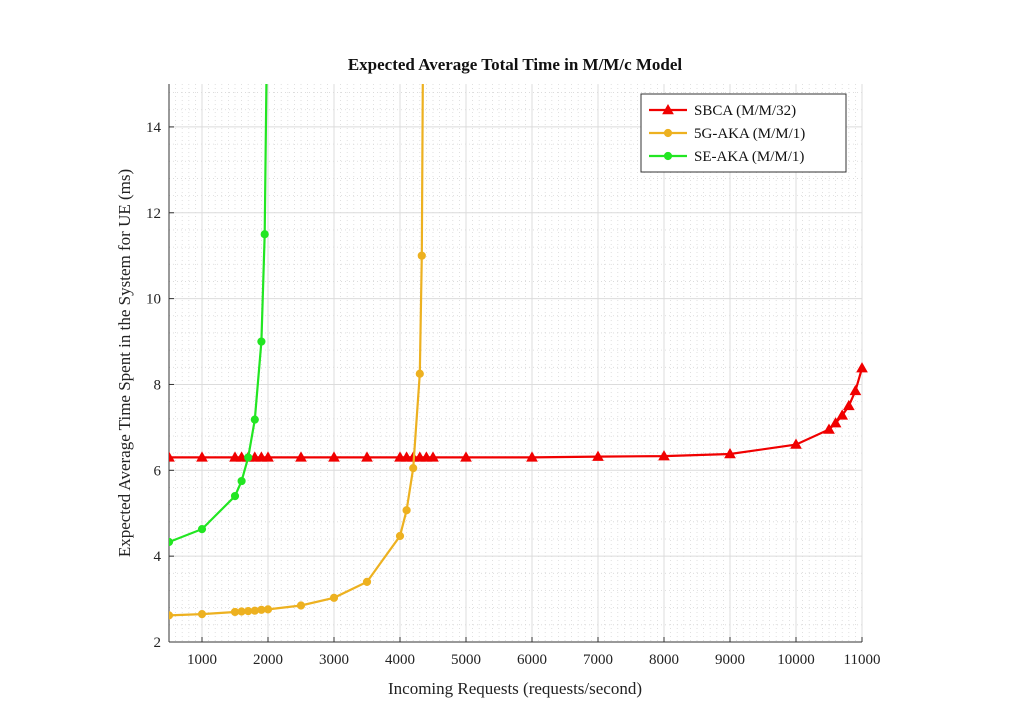  Describe the element at coordinates (158, 471) in the screenshot. I see `y-tick-label: 6` at that location.